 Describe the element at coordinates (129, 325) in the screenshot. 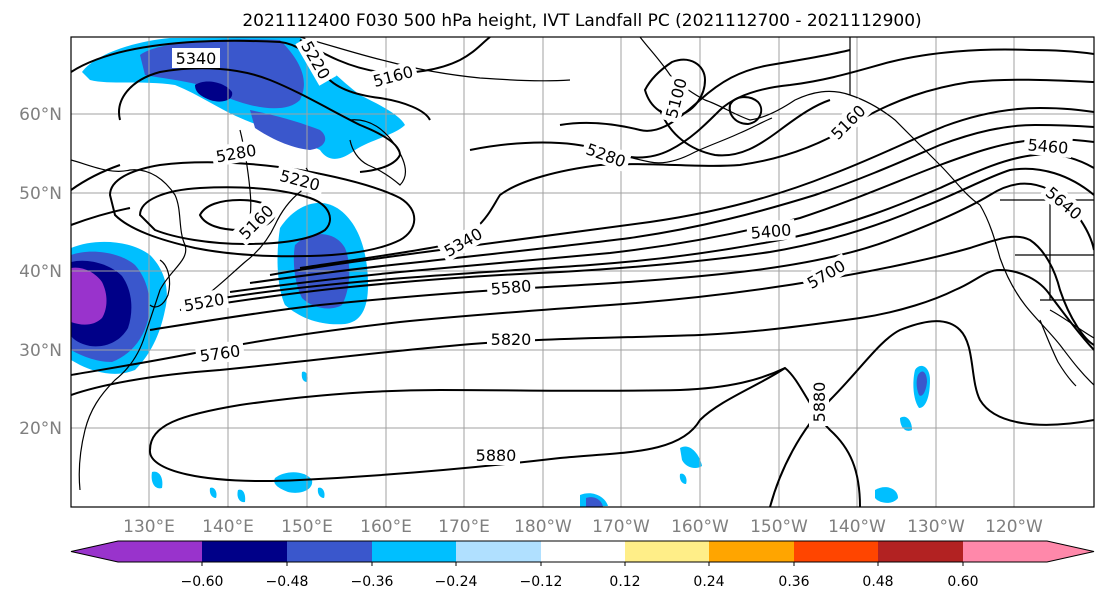

I see `coast-asia` at that location.